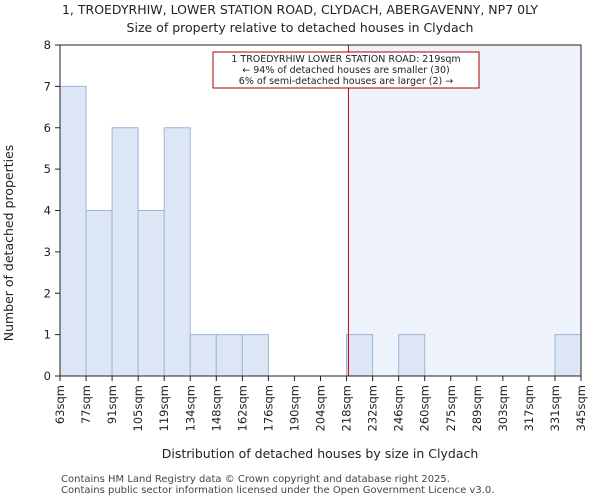 The image size is (600, 500). What do you see at coordinates (568, 355) in the screenshot?
I see `bar-331sqm` at bounding box center [568, 355].